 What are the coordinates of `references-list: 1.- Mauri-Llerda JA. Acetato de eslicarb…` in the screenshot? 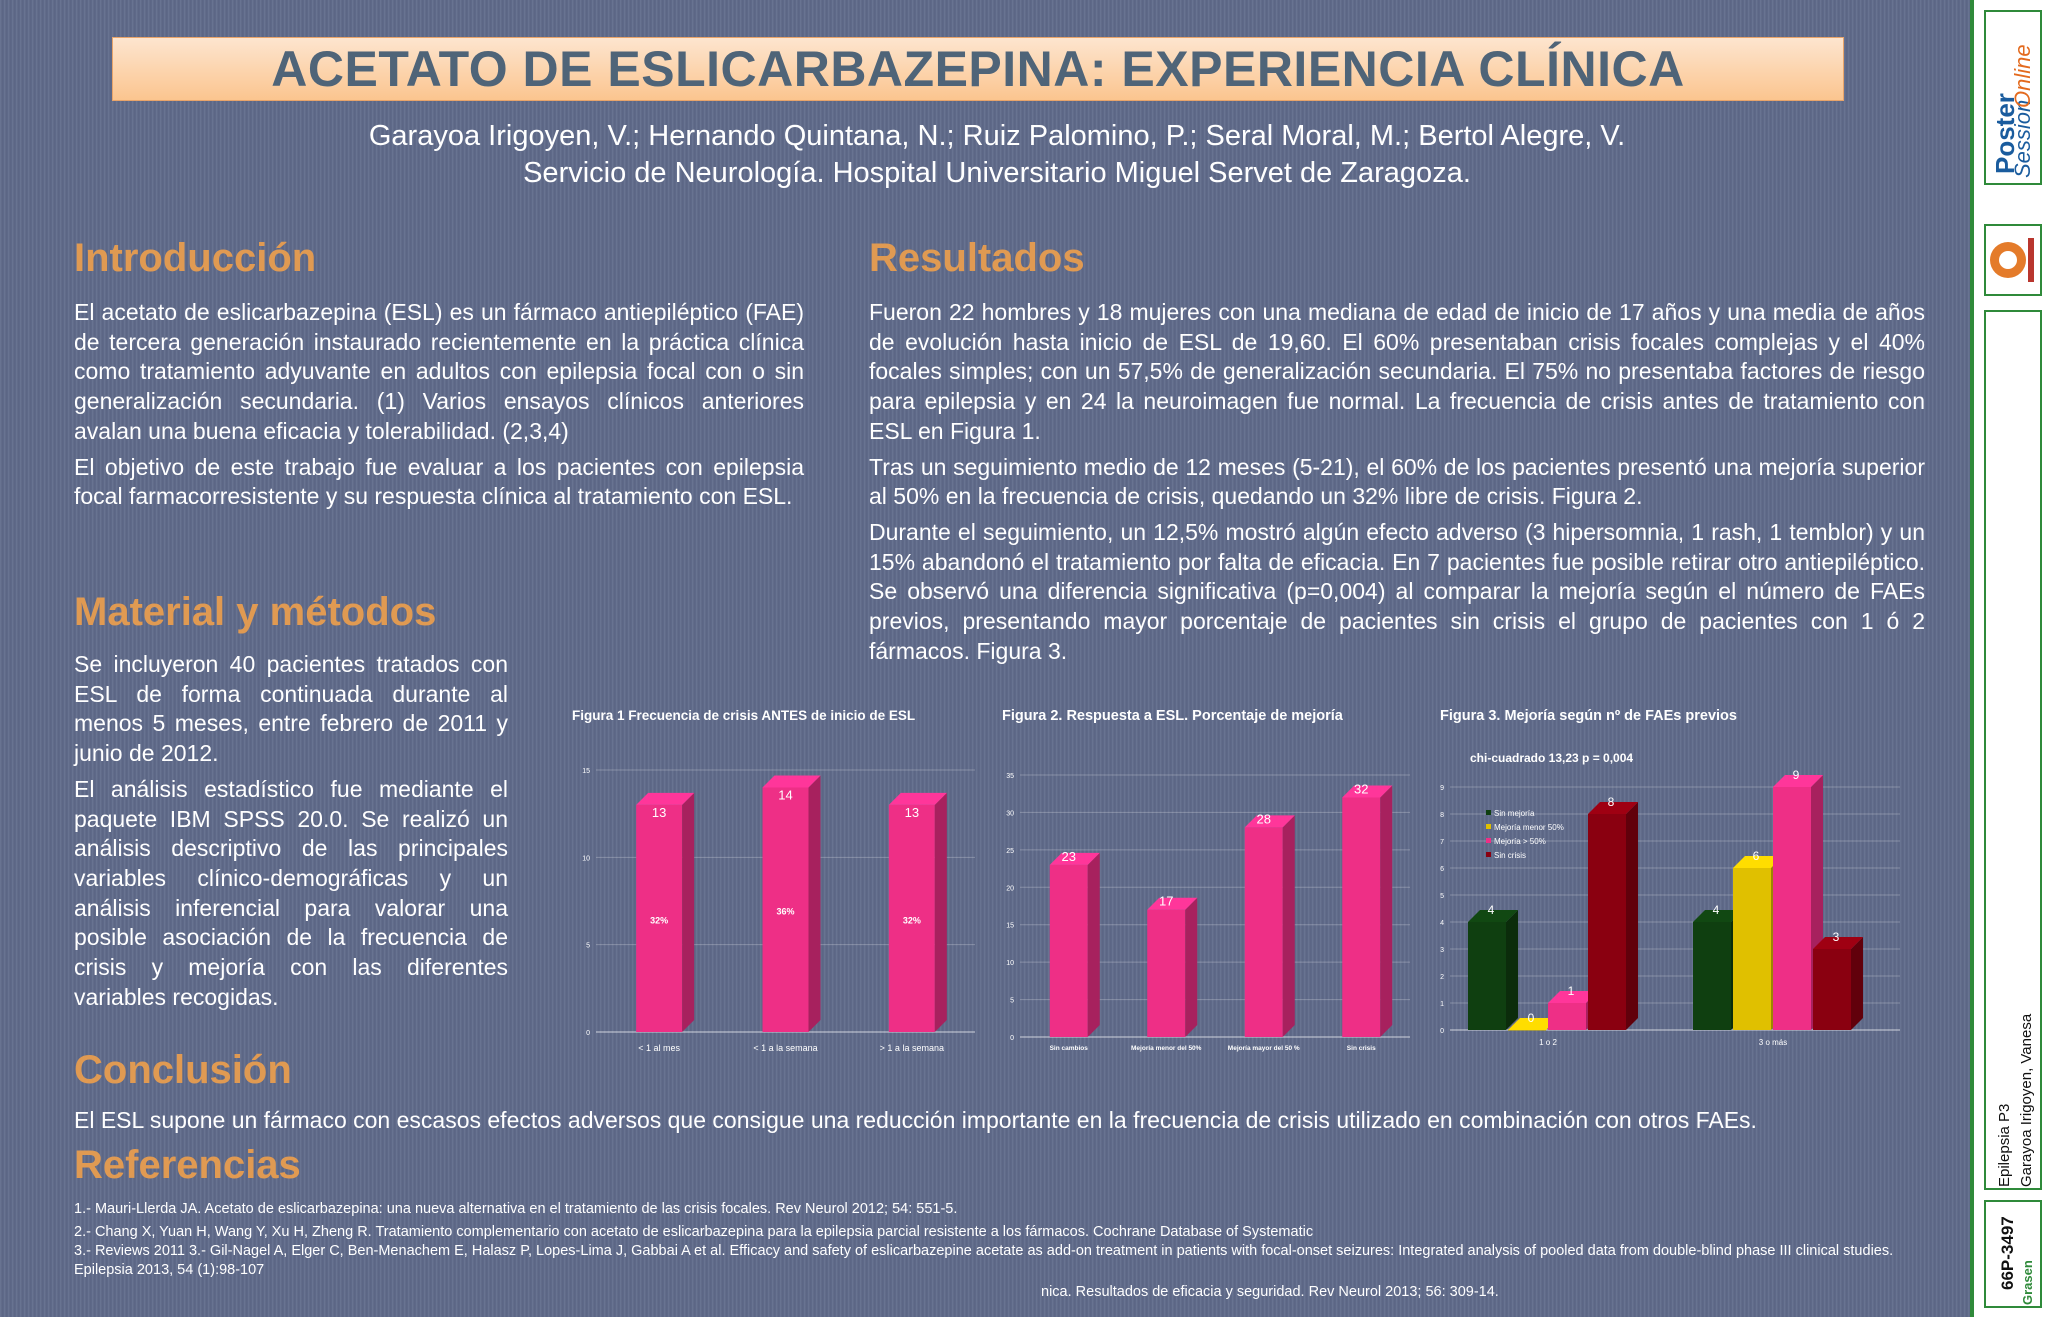 It's located at (989, 1251).